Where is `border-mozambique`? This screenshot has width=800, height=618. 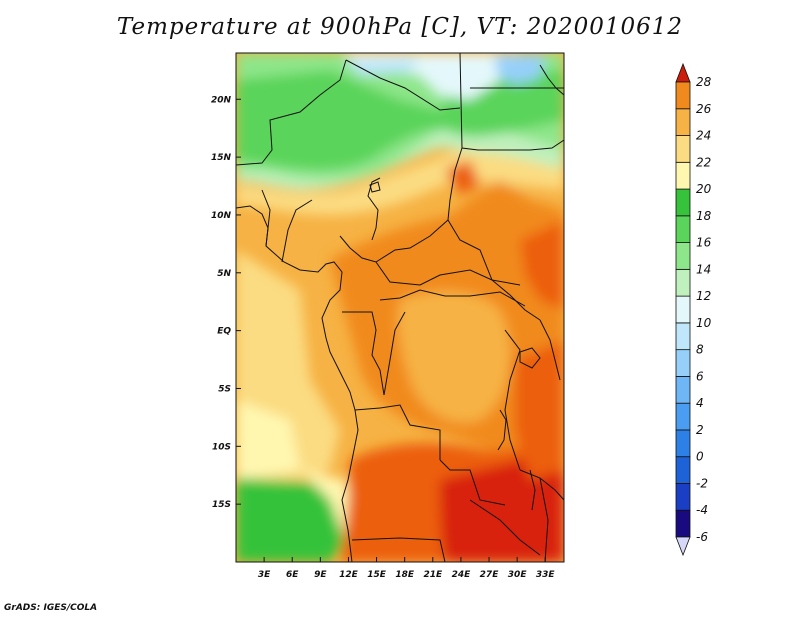 border-mozambique is located at coordinates (544, 519).